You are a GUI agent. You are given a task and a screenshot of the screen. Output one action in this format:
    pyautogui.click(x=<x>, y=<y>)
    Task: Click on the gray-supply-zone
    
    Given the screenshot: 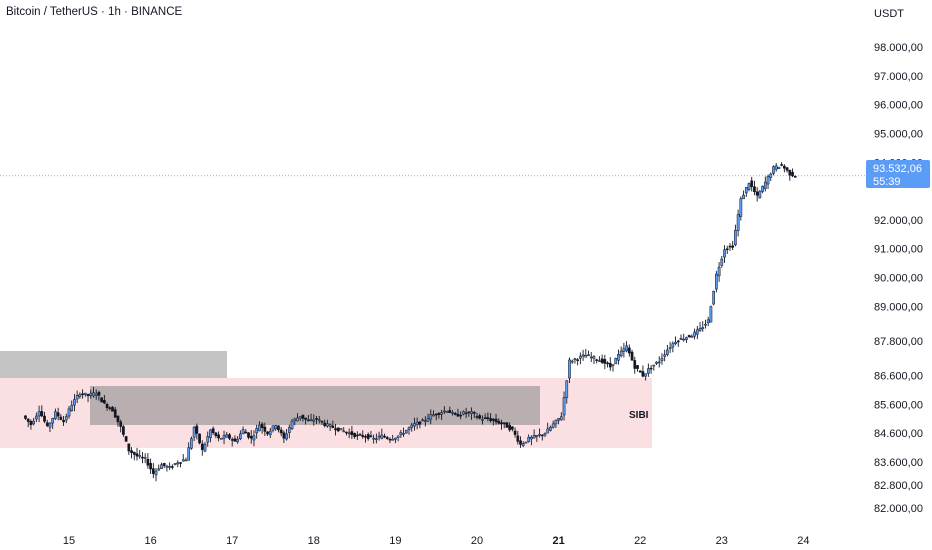 What is the action you would take?
    pyautogui.click(x=113, y=364)
    